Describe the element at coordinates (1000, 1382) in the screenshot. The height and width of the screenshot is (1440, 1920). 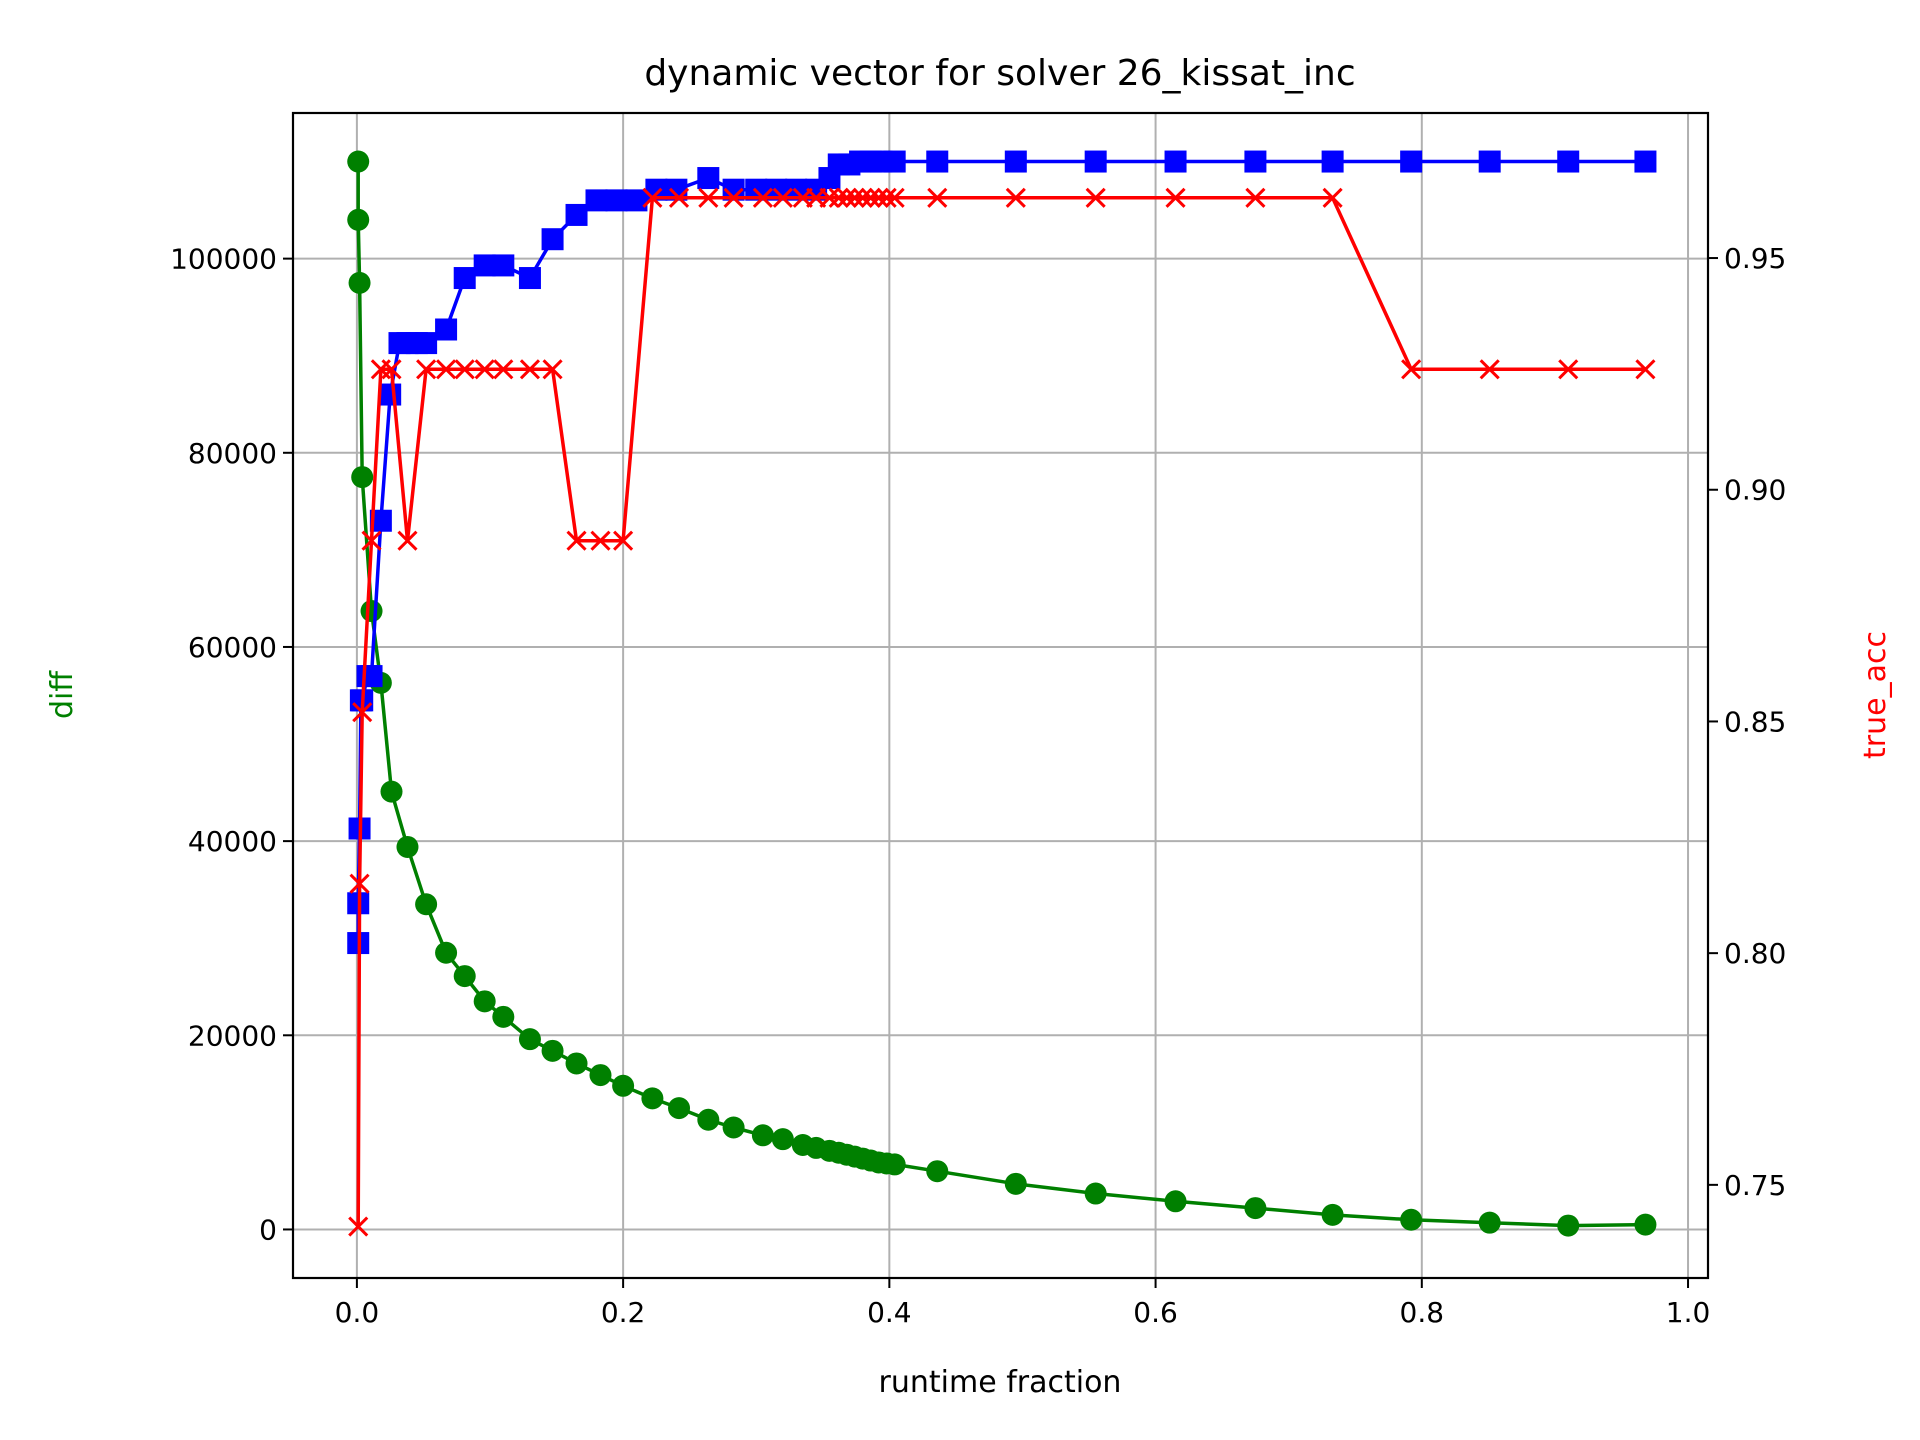
I see `x-axis-title: runtime fraction` at that location.